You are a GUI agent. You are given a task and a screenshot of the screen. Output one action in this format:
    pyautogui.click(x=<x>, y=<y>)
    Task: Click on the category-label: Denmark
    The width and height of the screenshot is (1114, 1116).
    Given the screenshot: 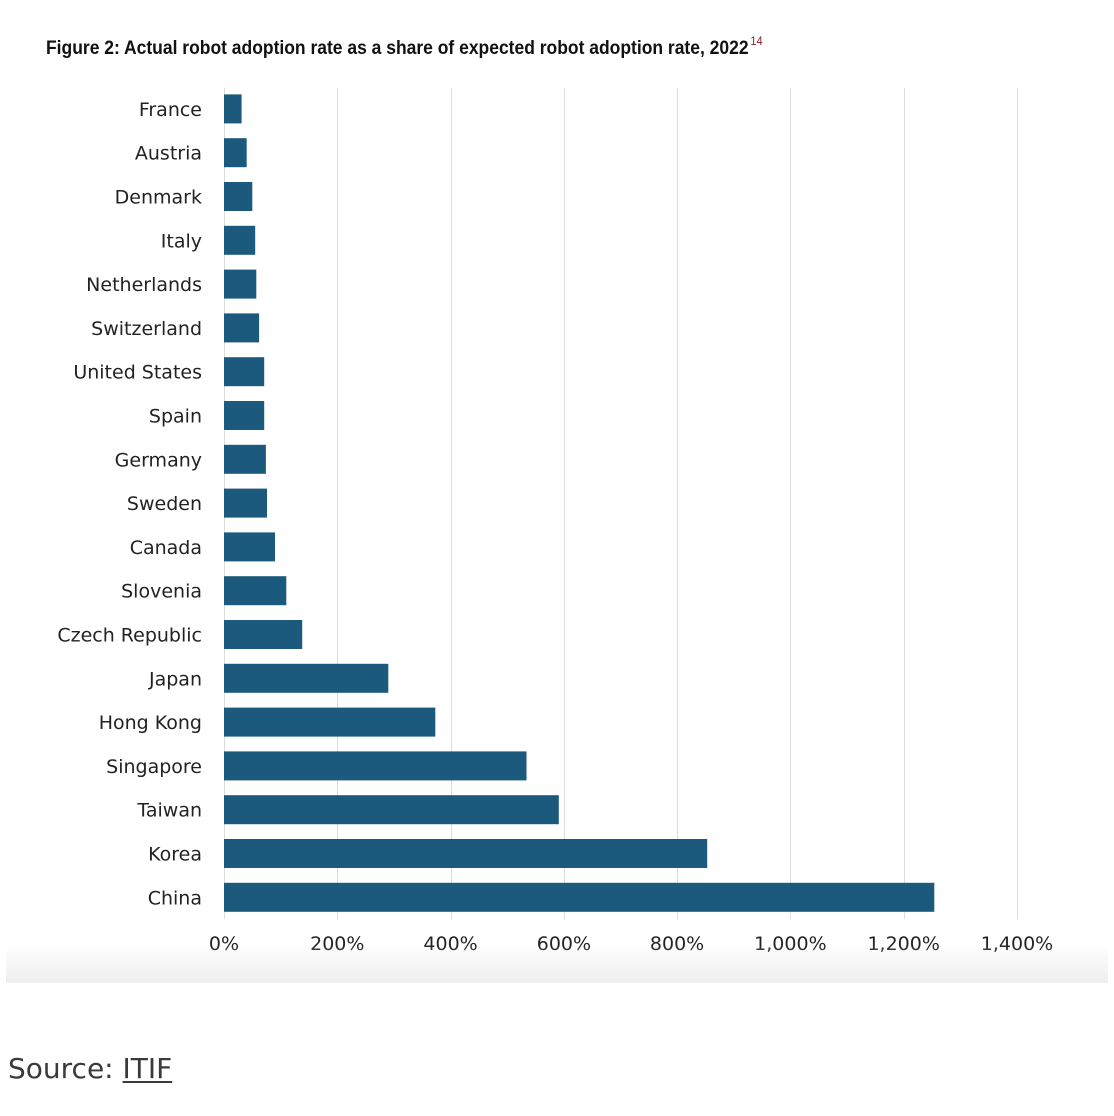 What is the action you would take?
    pyautogui.click(x=158, y=198)
    